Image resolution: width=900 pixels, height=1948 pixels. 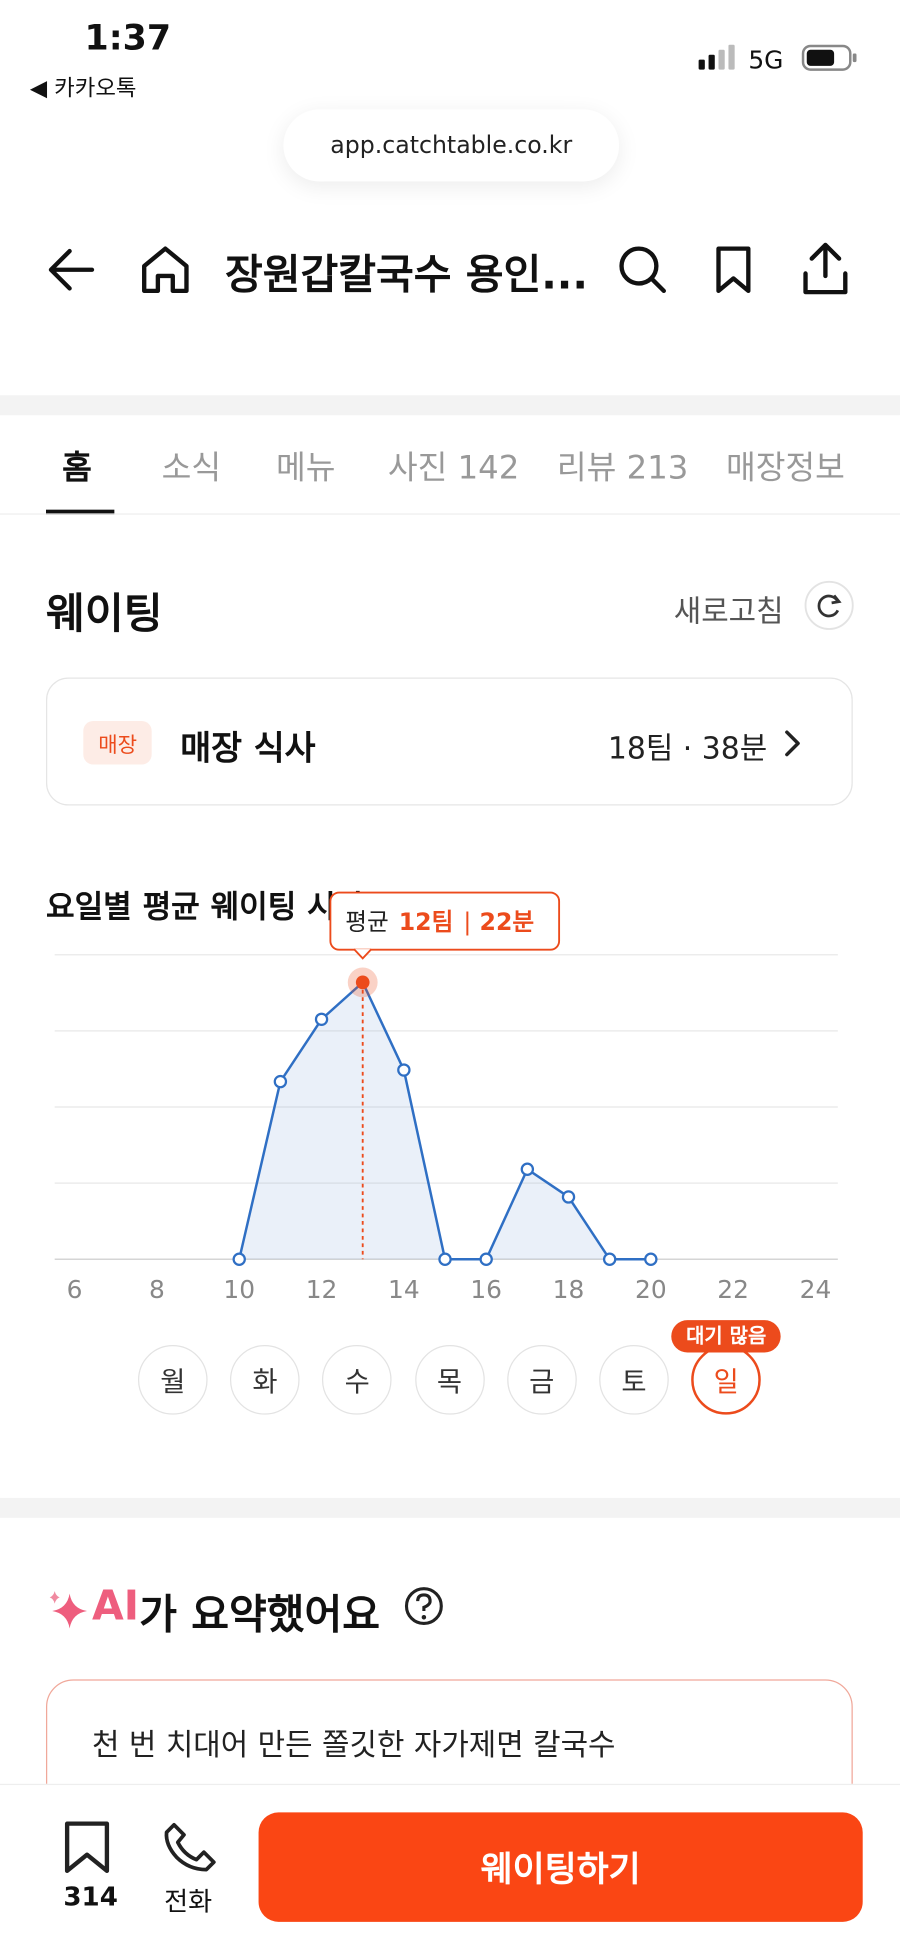 I want to click on sparkle-icon, so click(x=68, y=1610).